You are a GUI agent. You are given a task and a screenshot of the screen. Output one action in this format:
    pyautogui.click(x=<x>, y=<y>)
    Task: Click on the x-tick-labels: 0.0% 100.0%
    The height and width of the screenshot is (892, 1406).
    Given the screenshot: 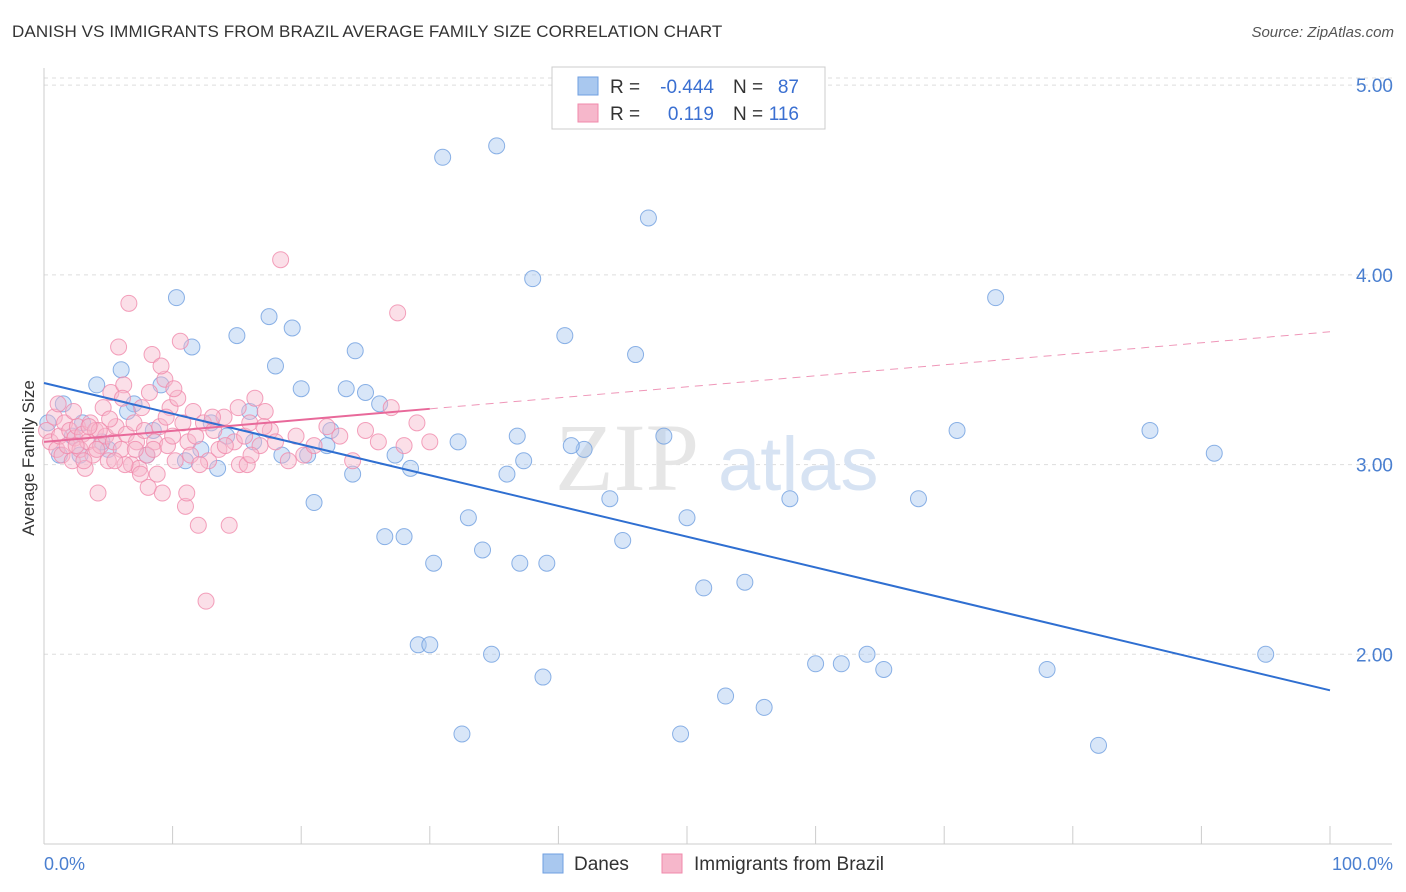 What is the action you would take?
    pyautogui.click(x=718, y=864)
    